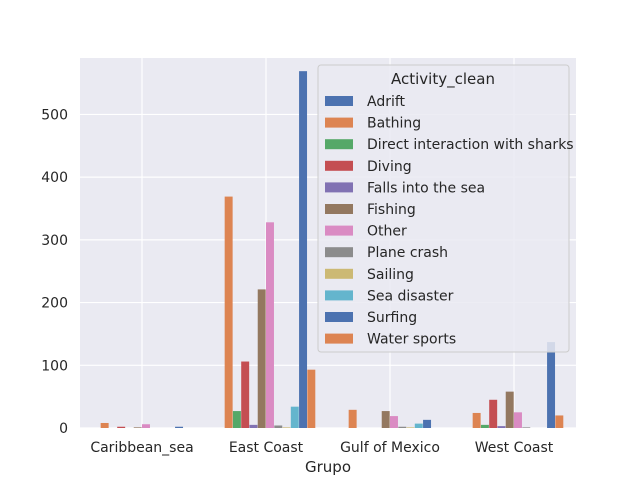 The width and height of the screenshot is (640, 480). Describe the element at coordinates (54, 304) in the screenshot. I see `y-tick-label: 200` at that location.